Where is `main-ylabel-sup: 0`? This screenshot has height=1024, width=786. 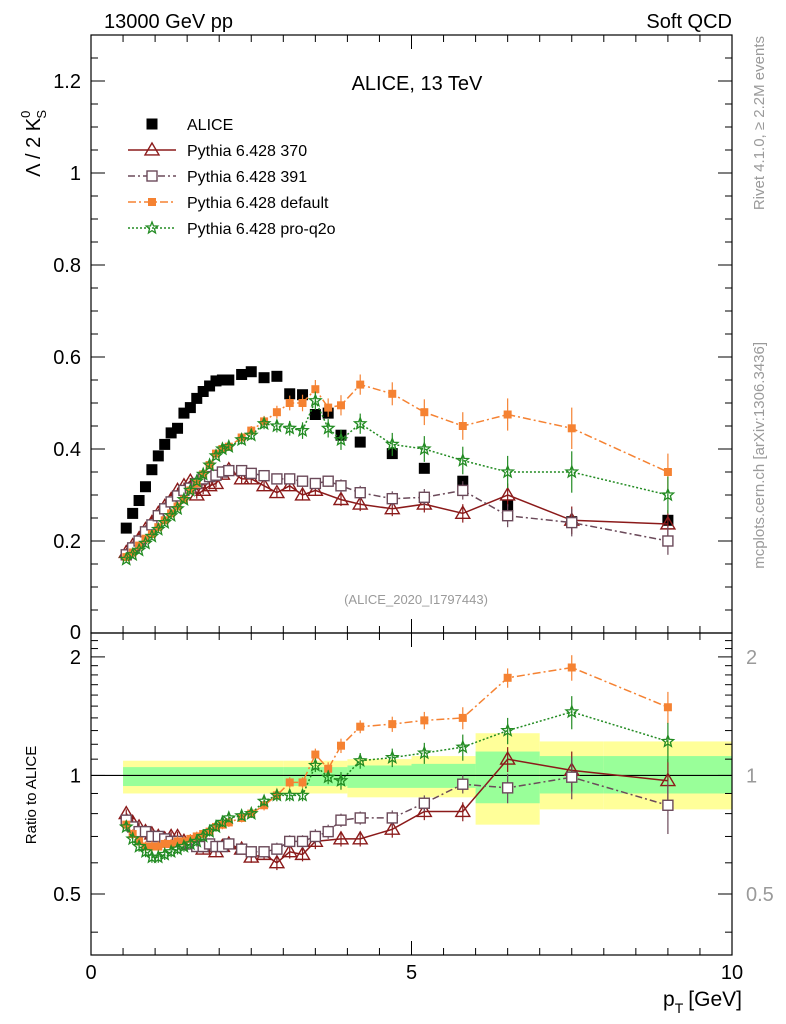 main-ylabel-sup: 0 is located at coordinates (25, 114).